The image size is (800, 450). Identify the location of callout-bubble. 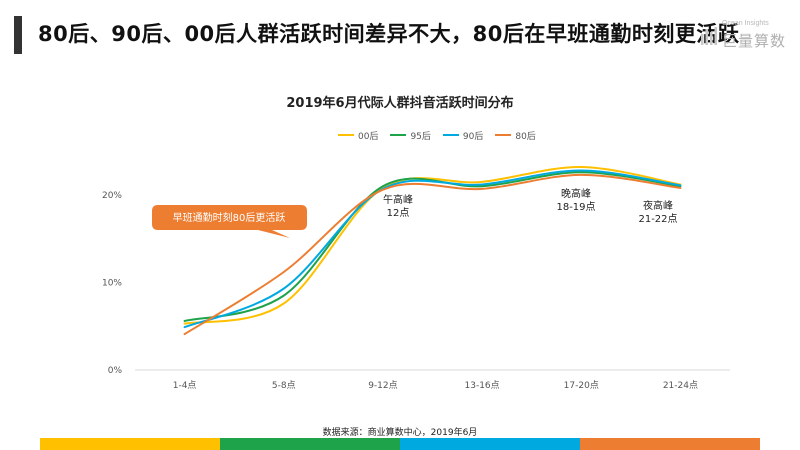
(229, 221).